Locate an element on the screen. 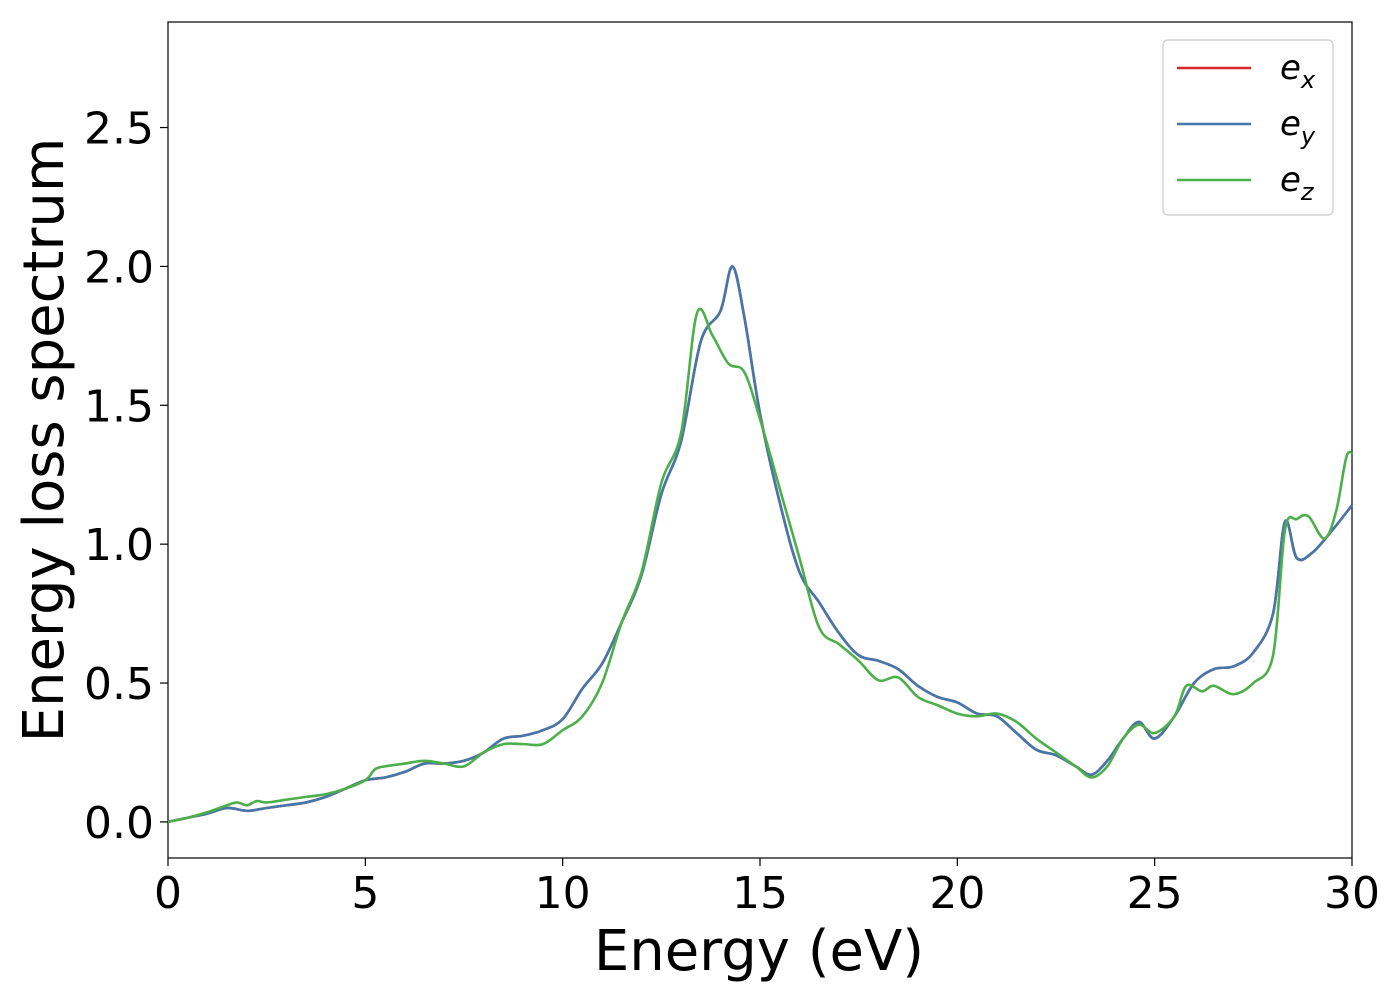 The image size is (1400, 1000). x-tick-label: 5 is located at coordinates (365, 893).